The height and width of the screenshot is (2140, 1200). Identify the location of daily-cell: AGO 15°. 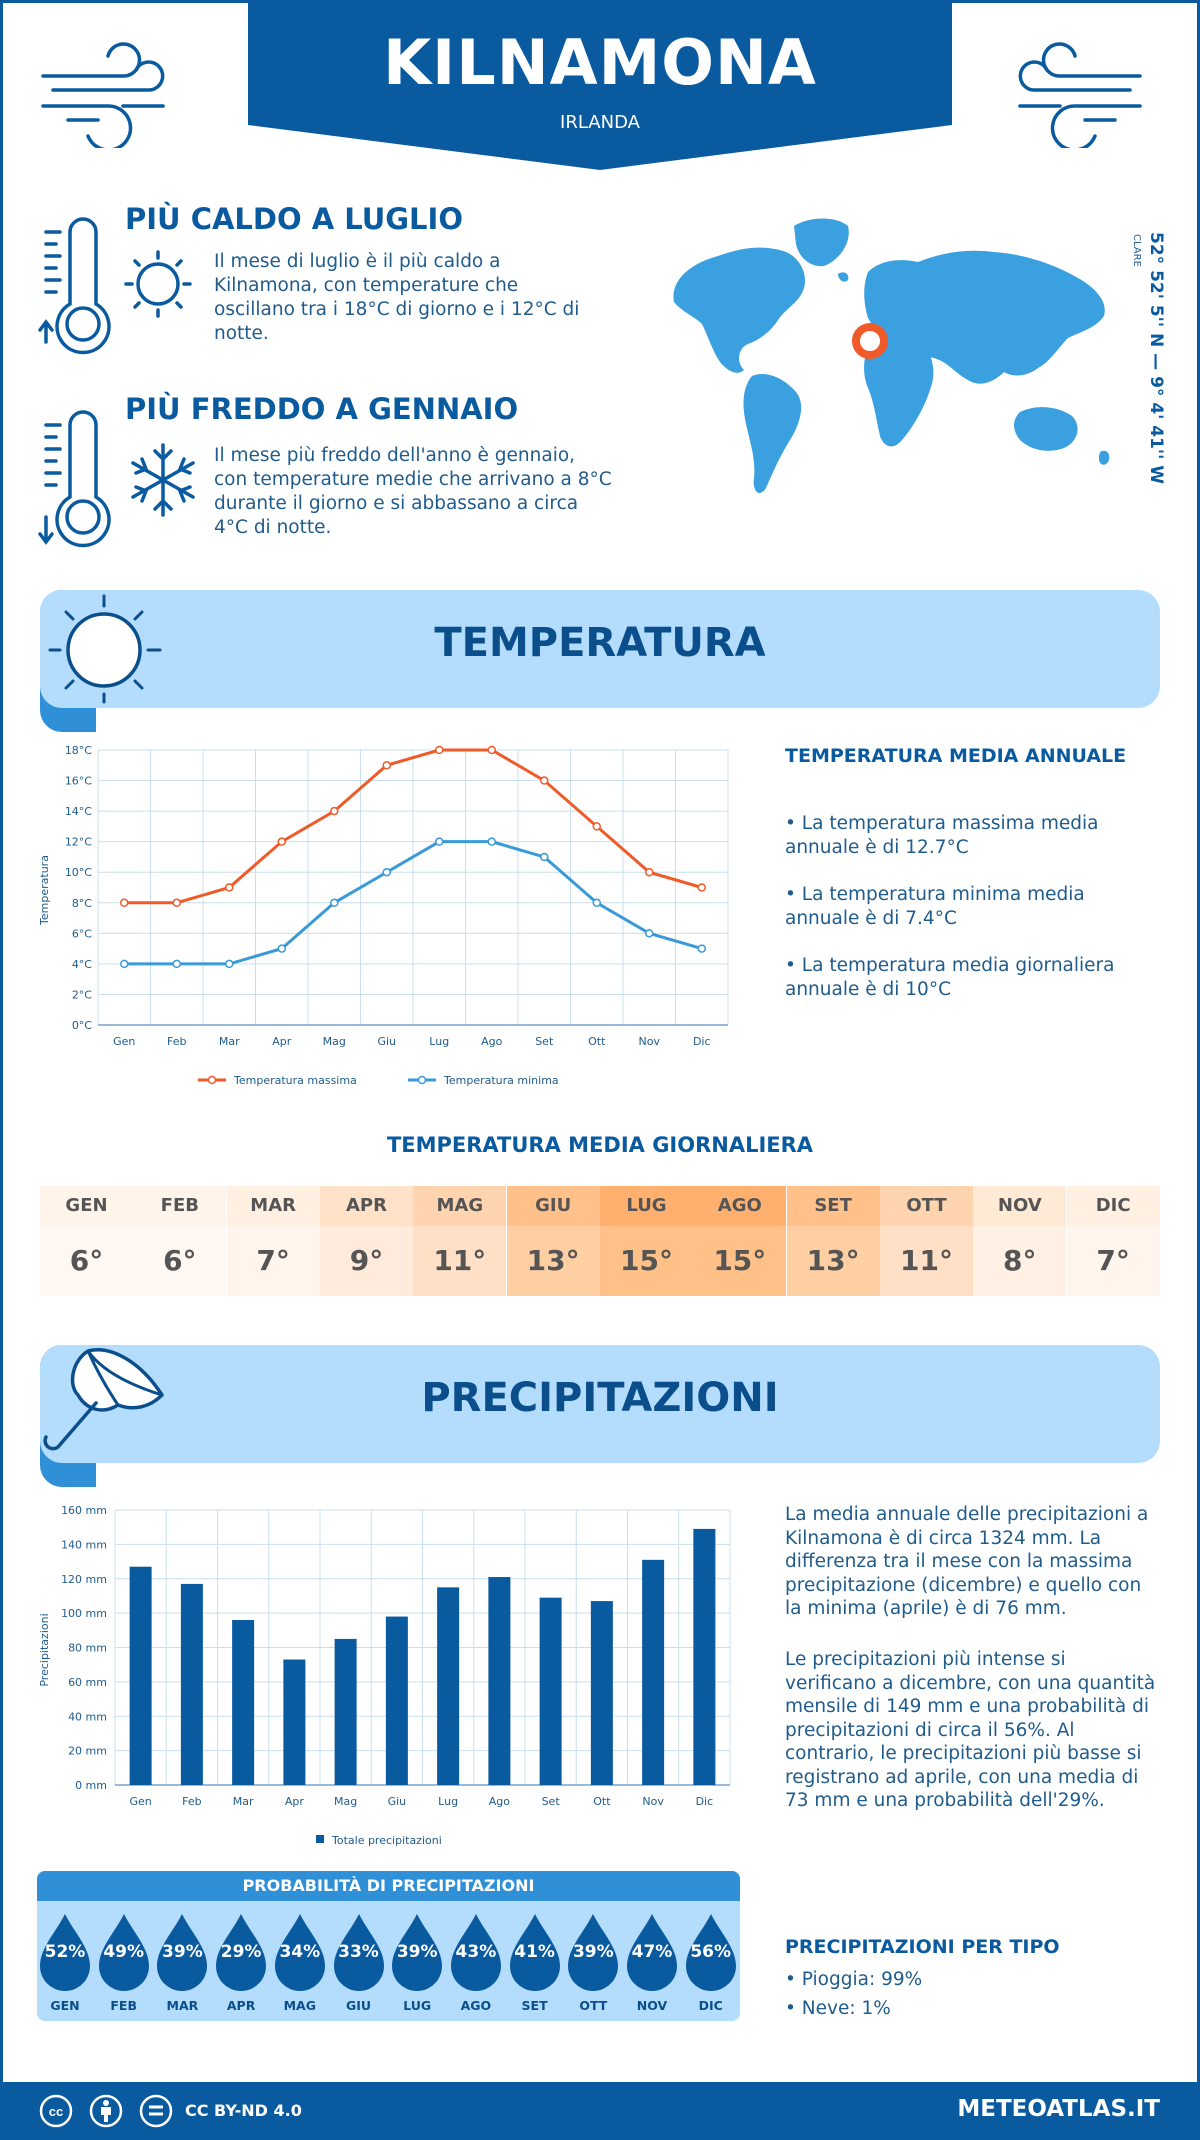
(740, 1241).